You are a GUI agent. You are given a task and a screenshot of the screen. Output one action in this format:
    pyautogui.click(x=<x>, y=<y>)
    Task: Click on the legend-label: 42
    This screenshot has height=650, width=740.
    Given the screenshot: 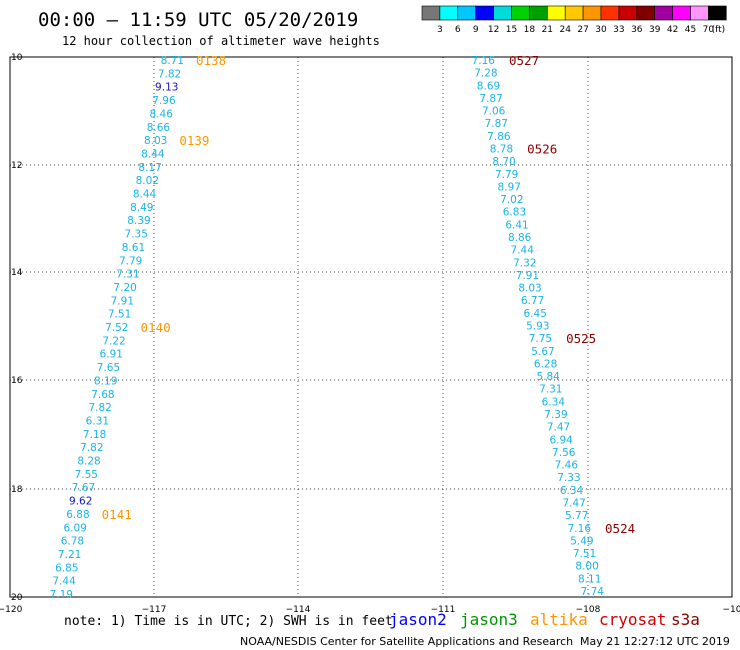 What is the action you would take?
    pyautogui.click(x=672, y=30)
    